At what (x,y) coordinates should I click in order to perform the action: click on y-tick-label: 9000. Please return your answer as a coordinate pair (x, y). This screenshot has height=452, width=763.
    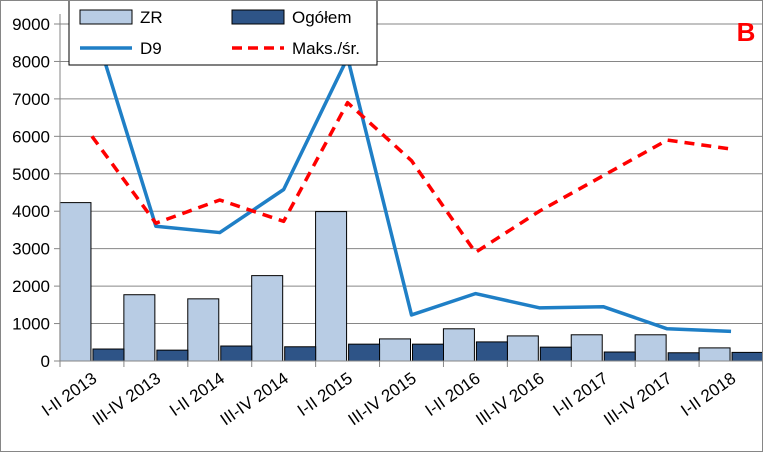
    Looking at the image, I should click on (31, 24).